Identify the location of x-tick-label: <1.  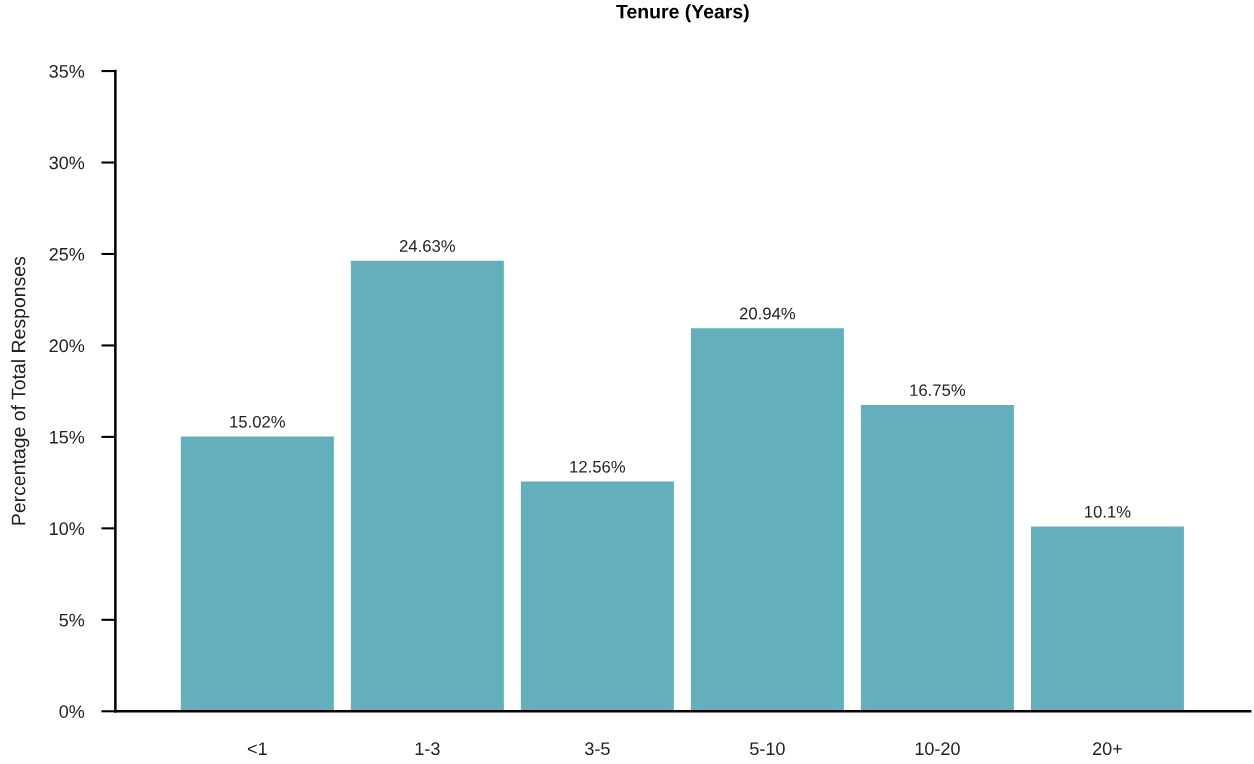
(257, 748).